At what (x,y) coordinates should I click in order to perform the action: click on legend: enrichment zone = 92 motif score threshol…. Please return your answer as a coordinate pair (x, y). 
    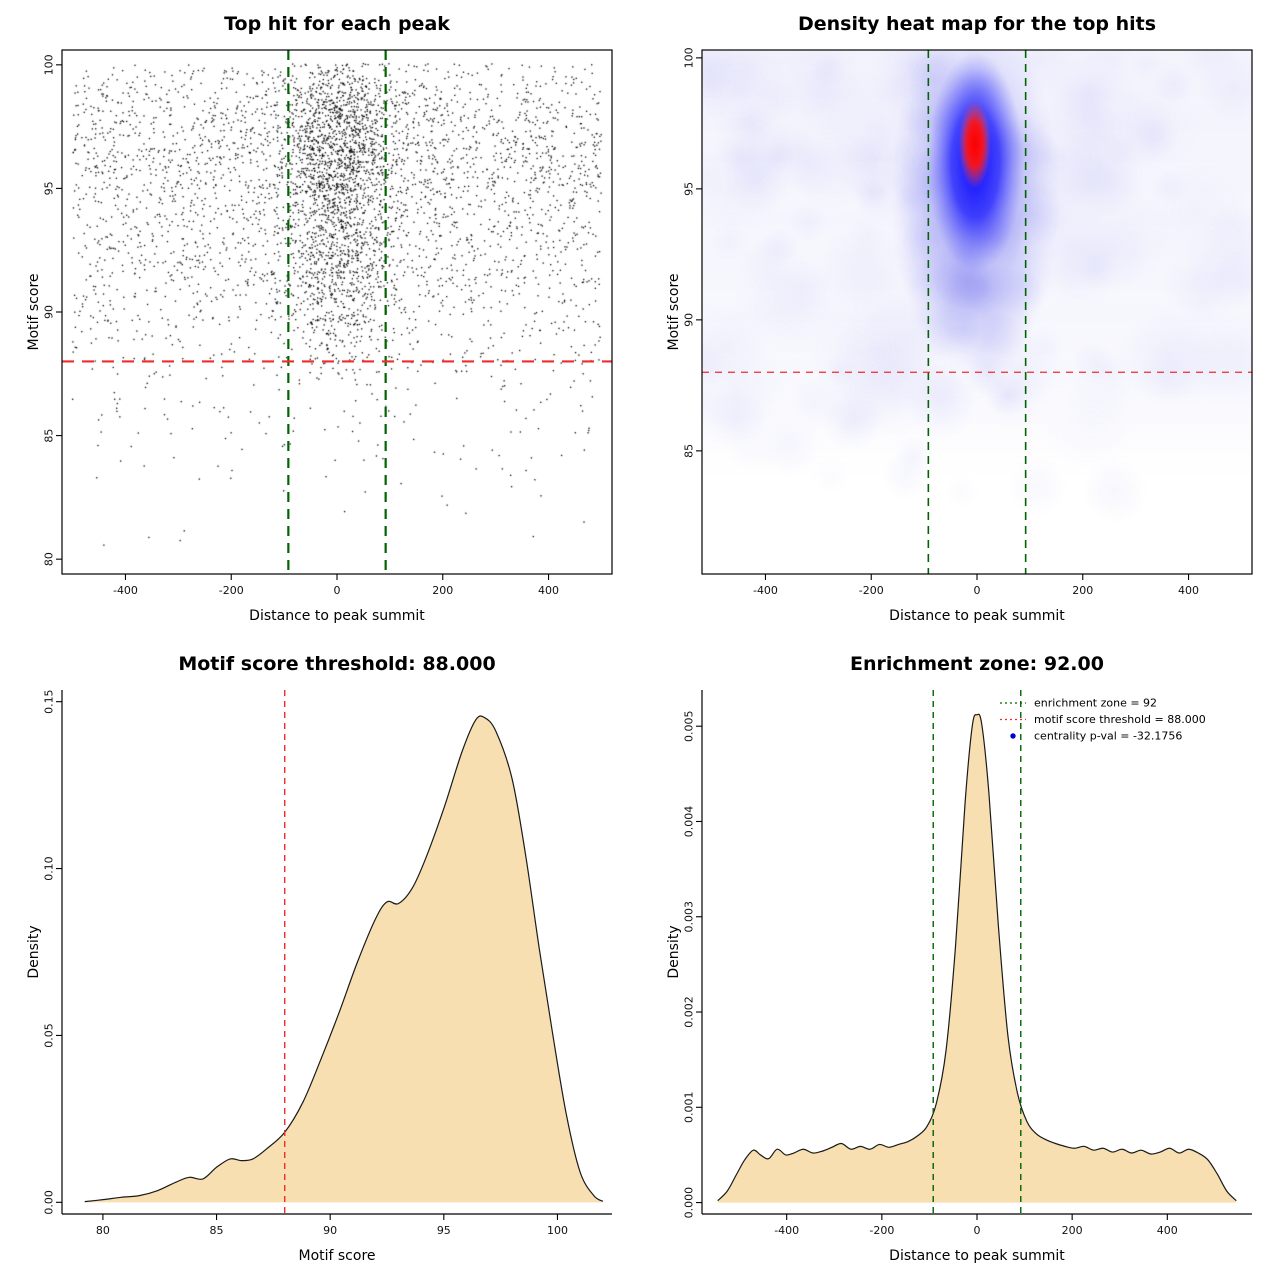
    Looking at the image, I should click on (1103, 720).